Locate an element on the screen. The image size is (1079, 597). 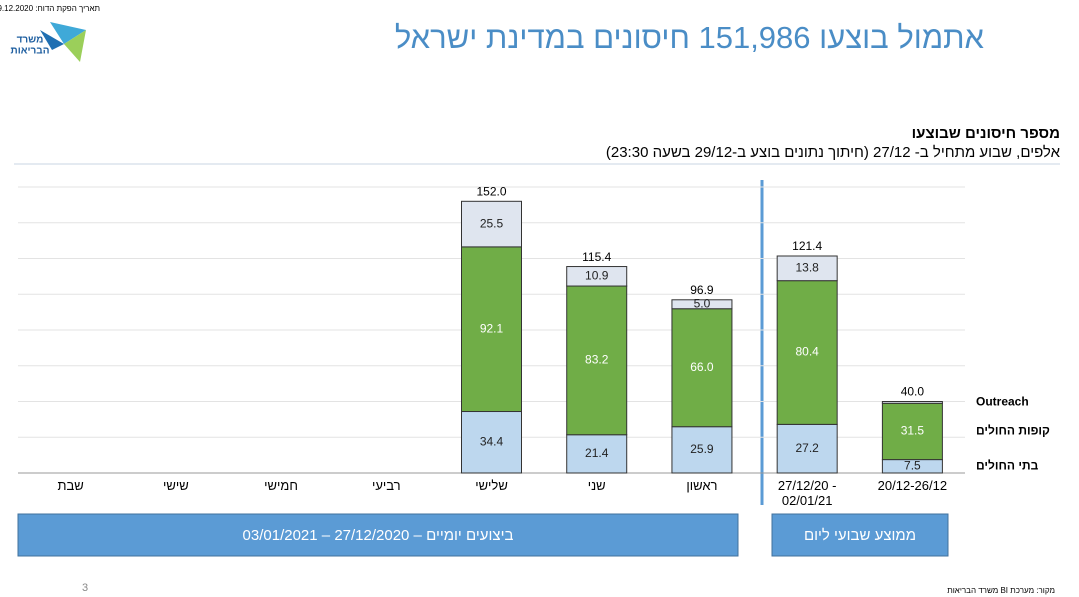
value-label: 83.2 is located at coordinates (597, 360).